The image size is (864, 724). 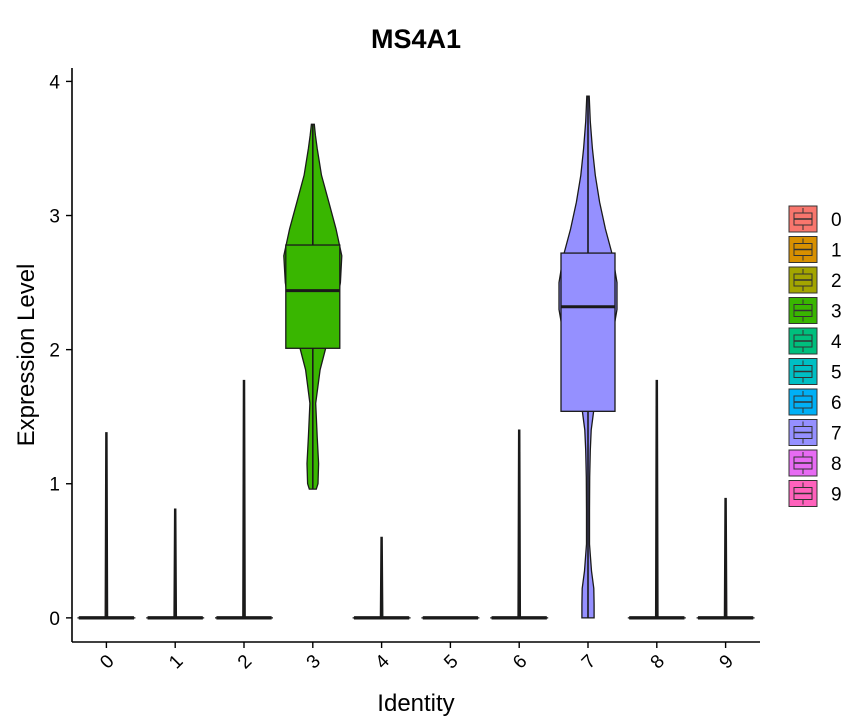 What do you see at coordinates (176, 662) in the screenshot?
I see `x-tick-label-1: 1` at bounding box center [176, 662].